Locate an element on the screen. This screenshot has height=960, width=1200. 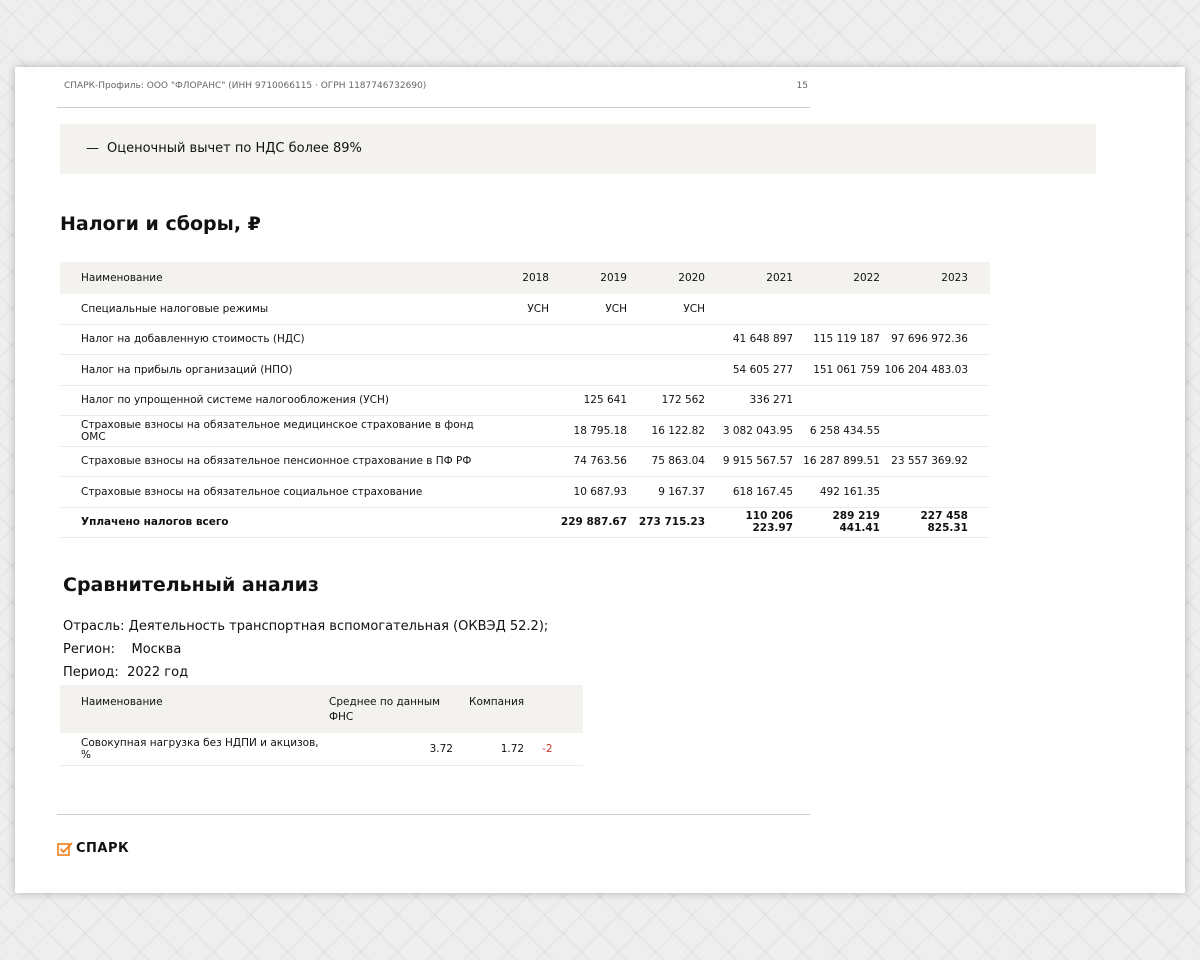
row-value: 9 167.37 is located at coordinates (666, 492).